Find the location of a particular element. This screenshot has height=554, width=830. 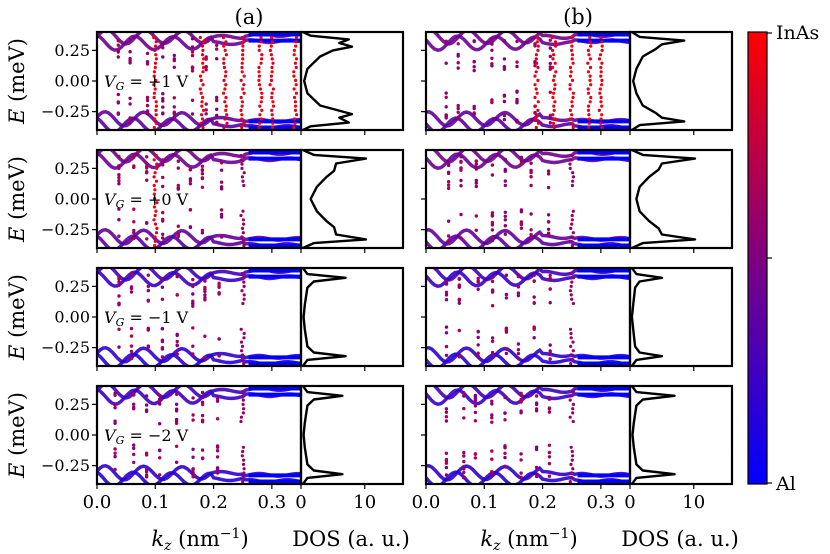

y-tick-label: −0.25 is located at coordinates (65, 229).